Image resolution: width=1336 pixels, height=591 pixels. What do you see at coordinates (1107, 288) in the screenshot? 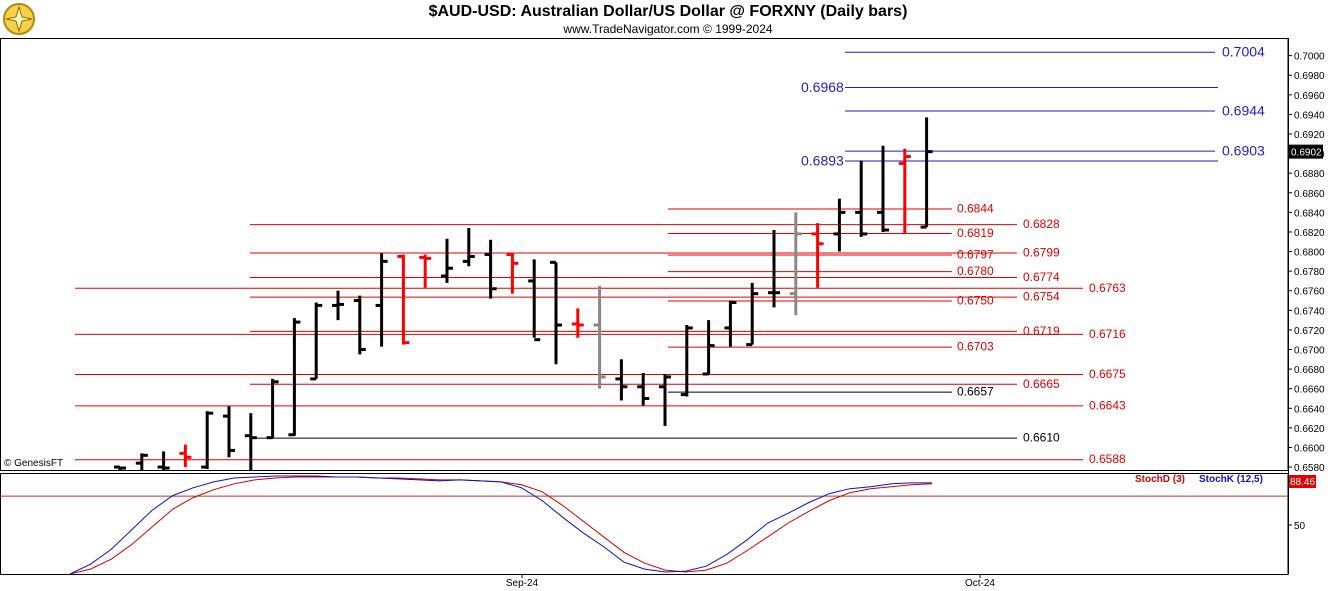
I see `level-label: 0.6763` at bounding box center [1107, 288].